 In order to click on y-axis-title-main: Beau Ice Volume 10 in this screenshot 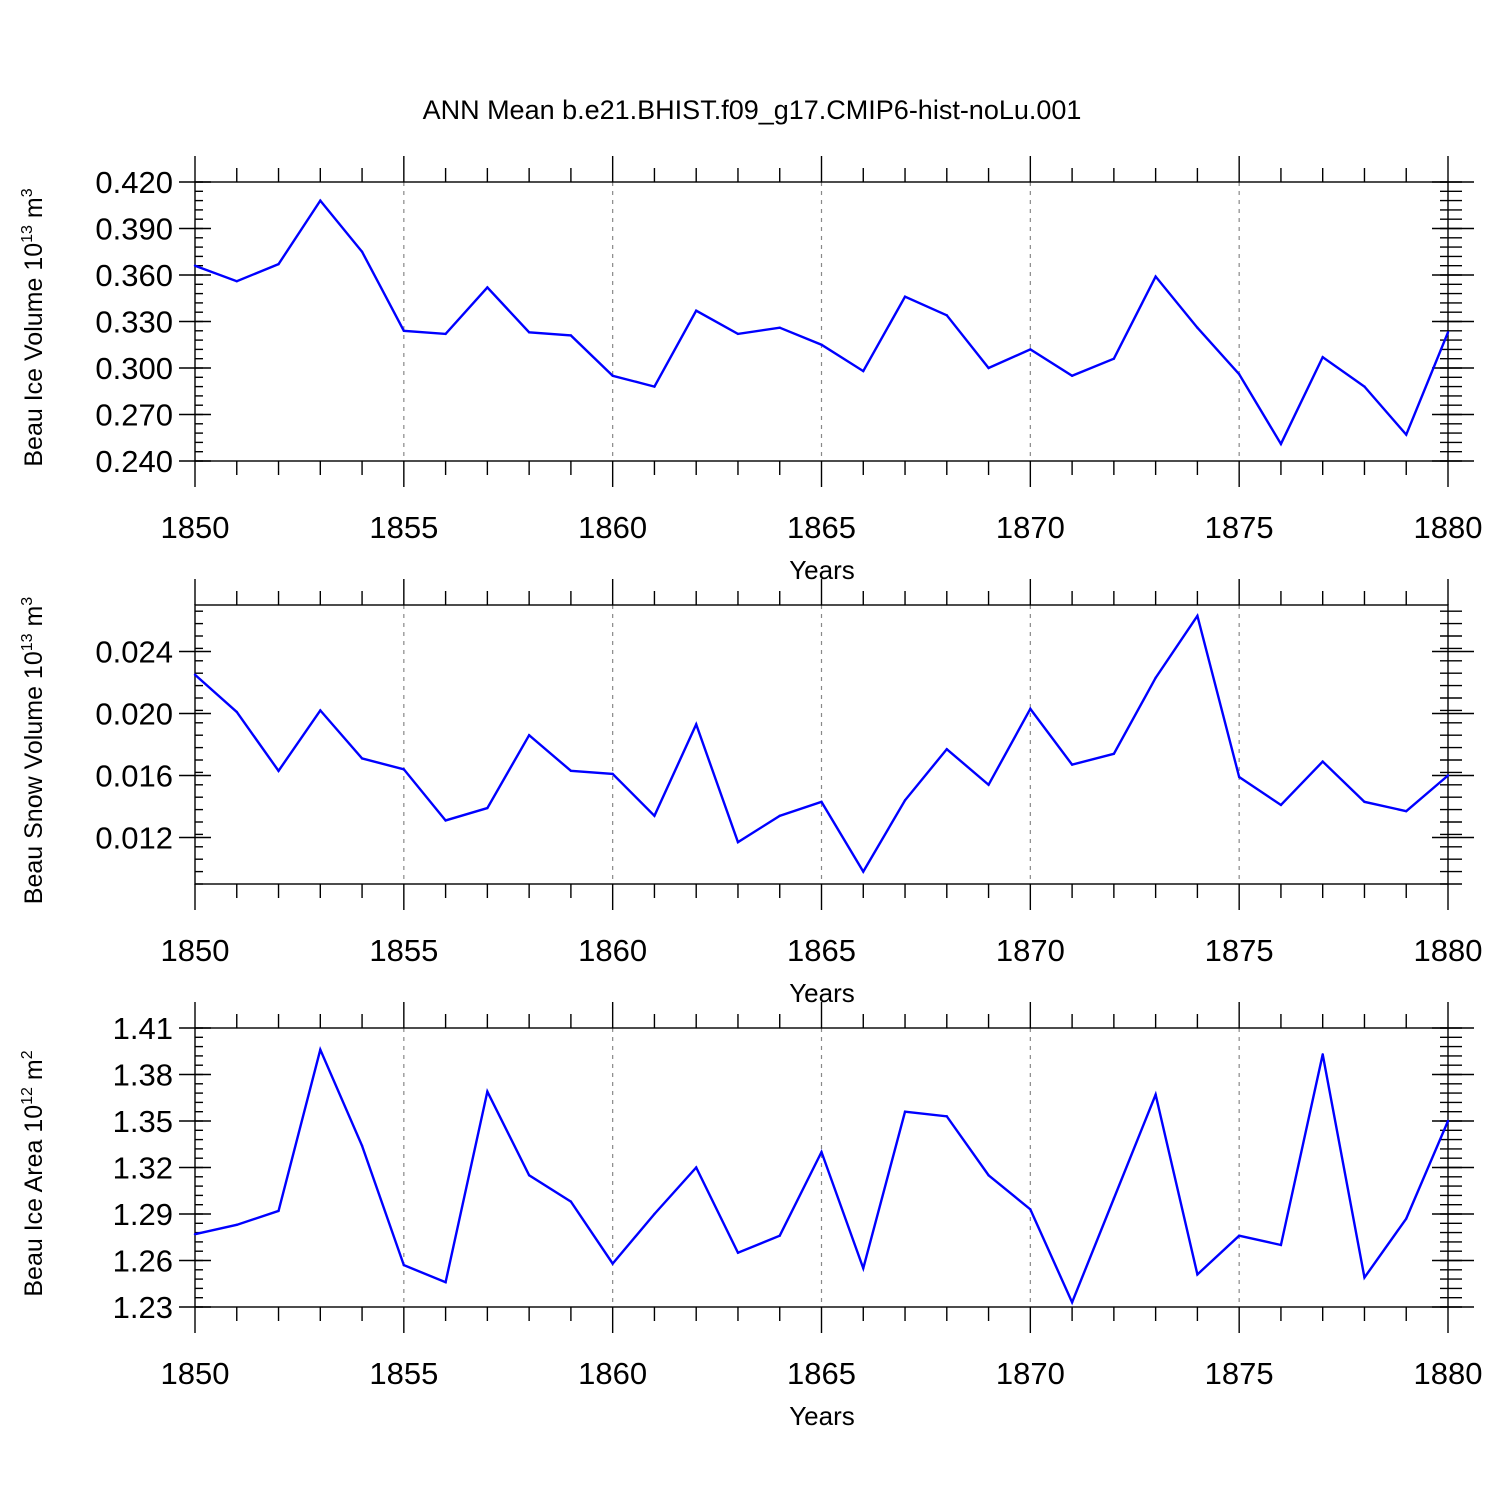, I will do `click(34, 355)`.